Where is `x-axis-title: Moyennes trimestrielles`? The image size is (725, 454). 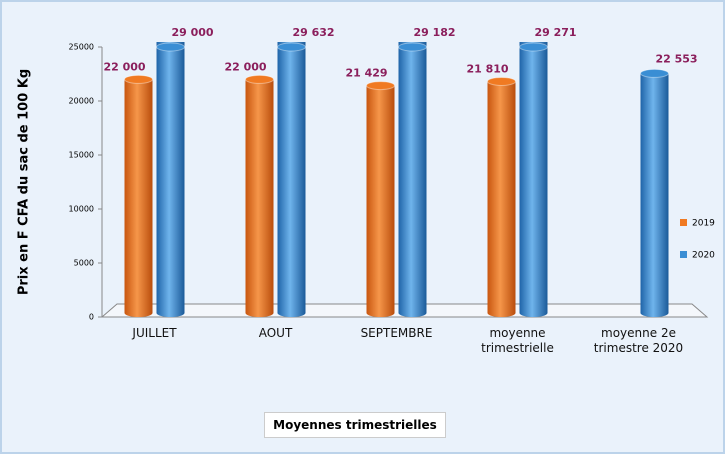
x-axis-title: Moyennes trimestrielles is located at coordinates (355, 425).